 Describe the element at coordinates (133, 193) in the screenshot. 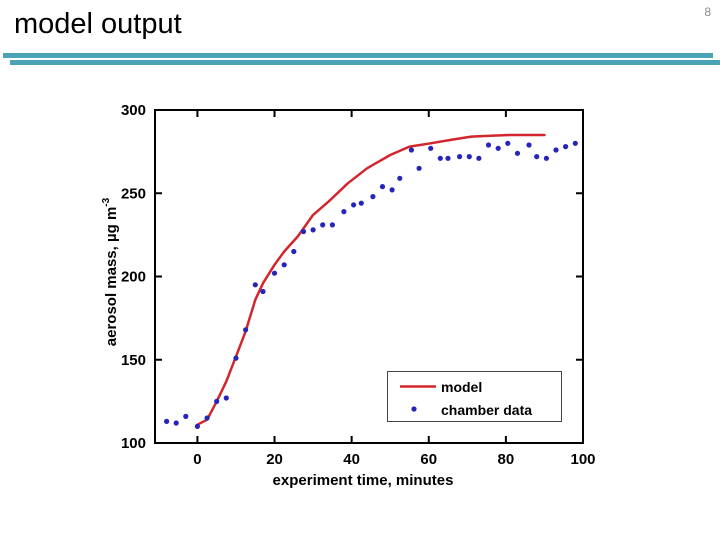

I see `y-tick-label: 250` at that location.